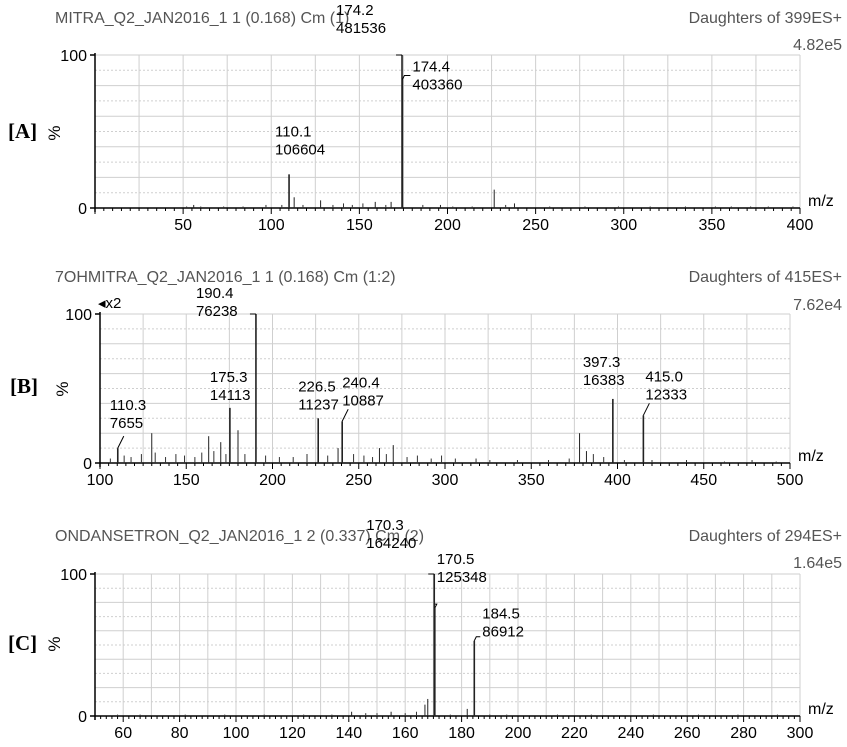  What do you see at coordinates (765, 536) in the screenshot?
I see `precursor-label: Daughters of 294ES+` at bounding box center [765, 536].